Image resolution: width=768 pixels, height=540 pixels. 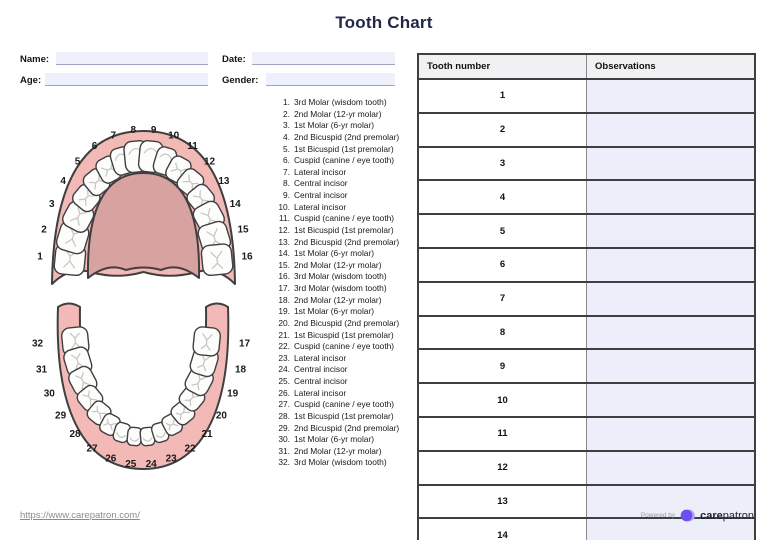 What do you see at coordinates (61, 416) in the screenshot?
I see `tooth-number-label: 29` at bounding box center [61, 416].